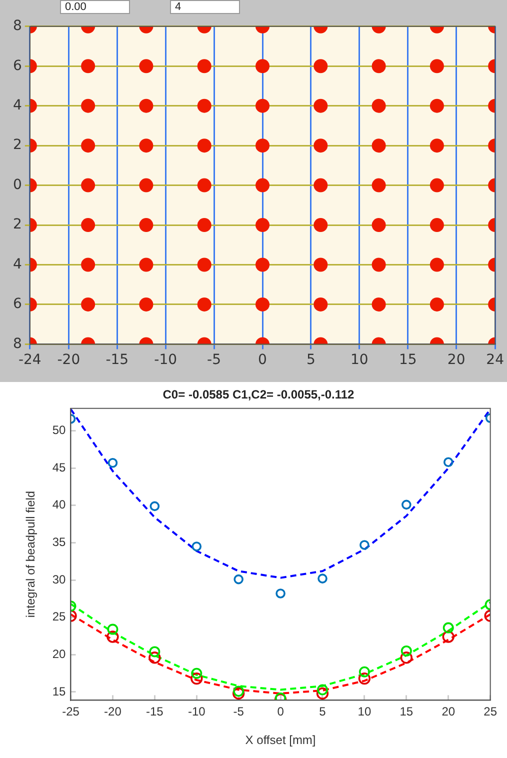 The image size is (507, 758). What do you see at coordinates (17, 184) in the screenshot?
I see `y-tick-label: 0` at bounding box center [17, 184].